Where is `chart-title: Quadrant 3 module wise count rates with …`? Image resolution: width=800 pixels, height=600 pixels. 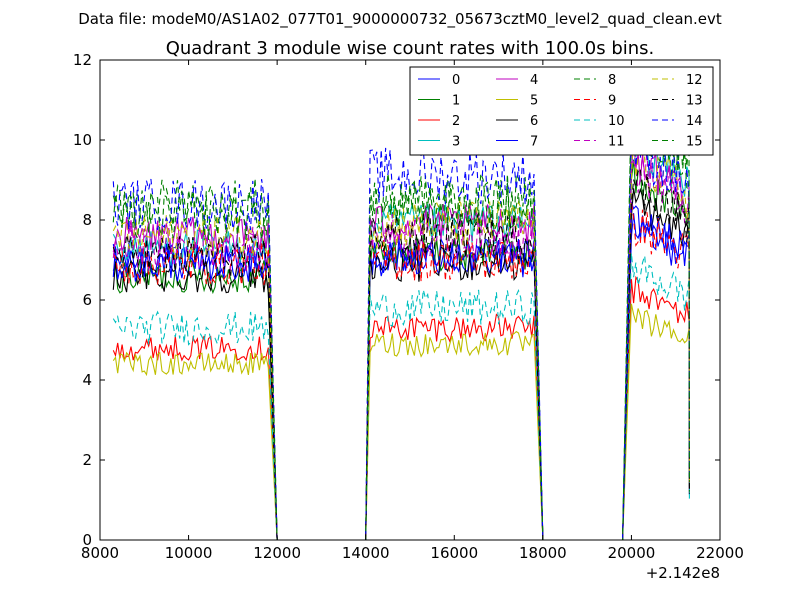 chart-title: Quadrant 3 module wise count rates with … is located at coordinates (410, 48).